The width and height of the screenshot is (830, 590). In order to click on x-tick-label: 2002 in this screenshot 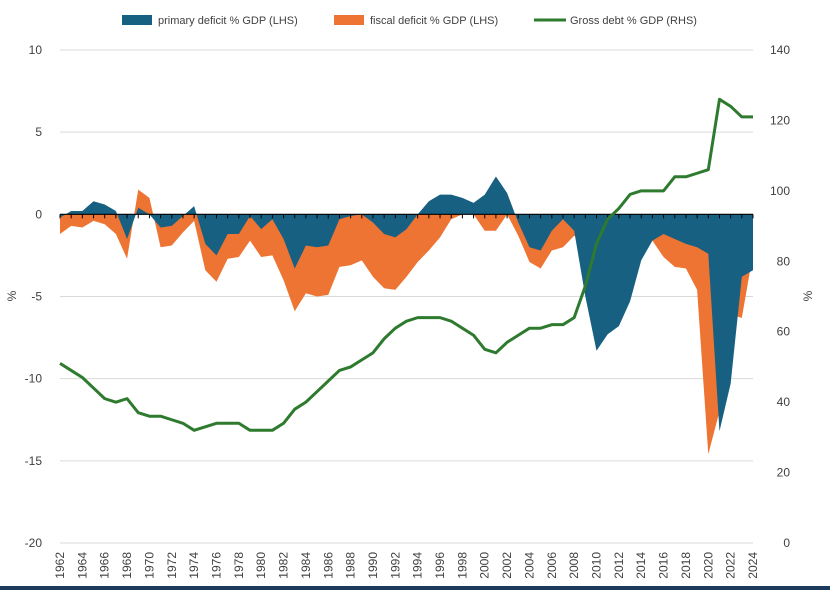, I will do `click(507, 565)`.